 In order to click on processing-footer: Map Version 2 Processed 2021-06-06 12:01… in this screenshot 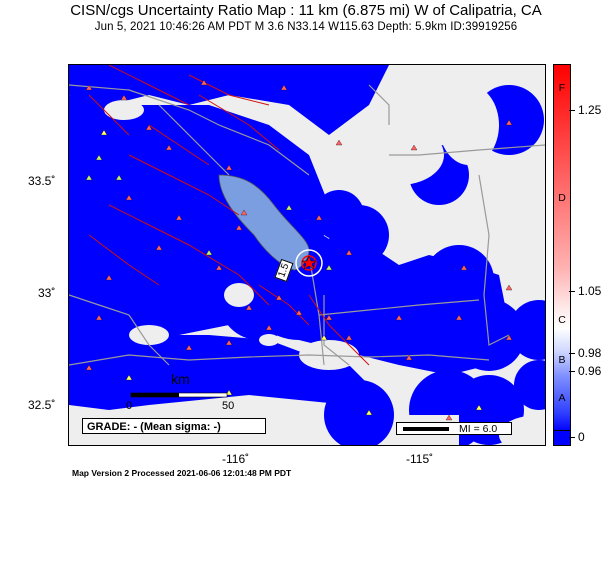, I will do `click(182, 473)`.